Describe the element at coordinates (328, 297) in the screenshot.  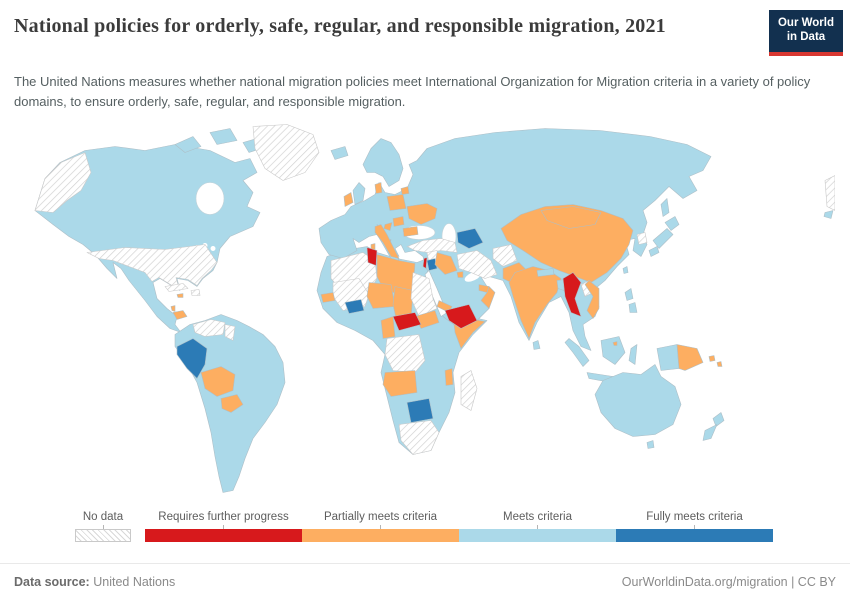
I see `country-senegal` at that location.